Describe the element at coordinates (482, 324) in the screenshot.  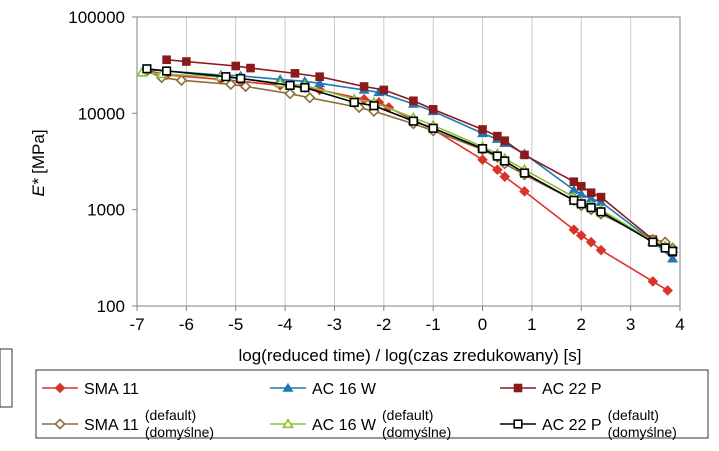
I see `x-tick-label: 0` at that location.